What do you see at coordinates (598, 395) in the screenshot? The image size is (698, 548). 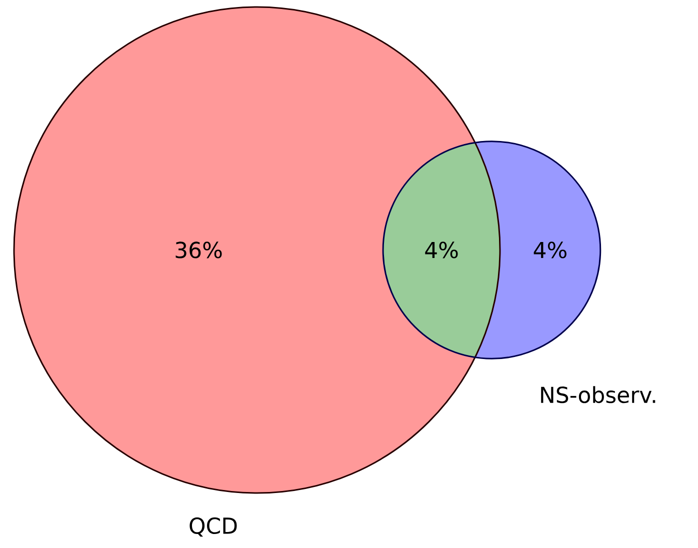 I see `text: NS-observ.` at bounding box center [598, 395].